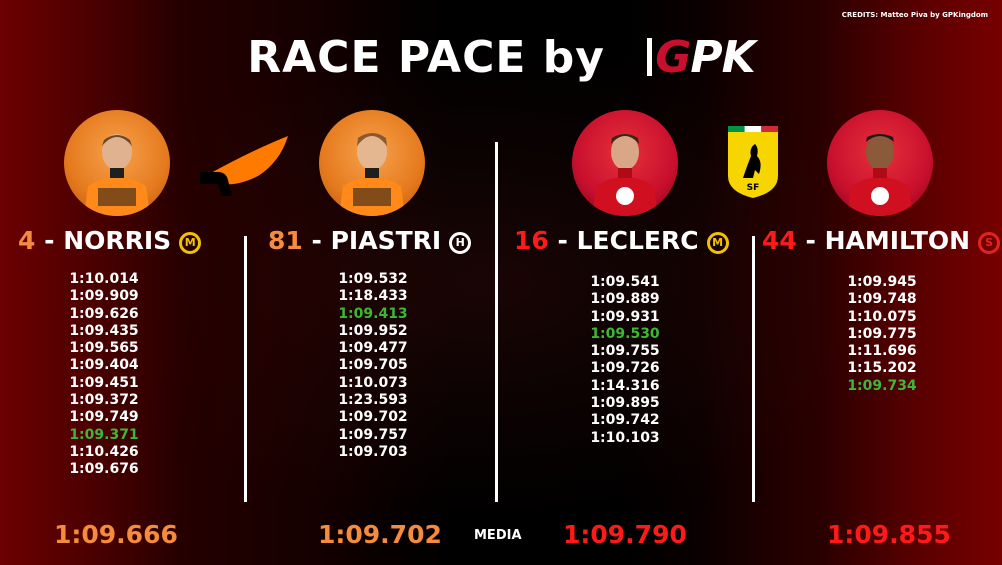 This screenshot has height=565, width=1002. I want to click on best-lap-time: 1:09.734, so click(882, 385).